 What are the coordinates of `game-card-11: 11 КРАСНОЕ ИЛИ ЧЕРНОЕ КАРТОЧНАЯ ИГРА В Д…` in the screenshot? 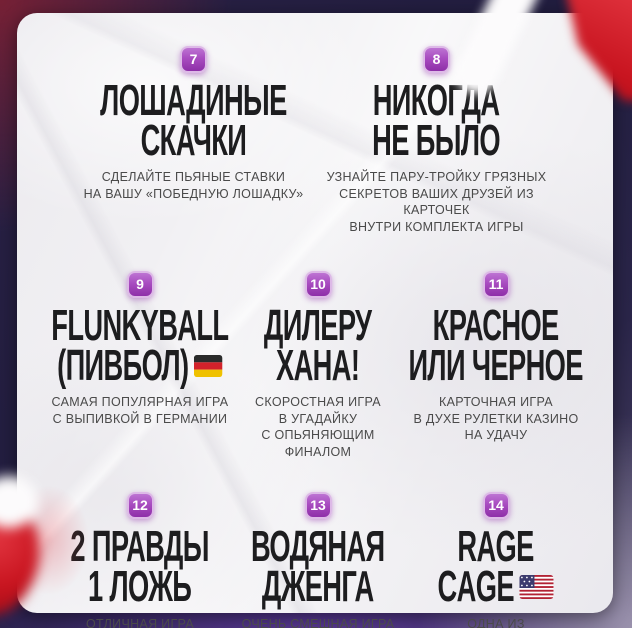 It's located at (496, 365).